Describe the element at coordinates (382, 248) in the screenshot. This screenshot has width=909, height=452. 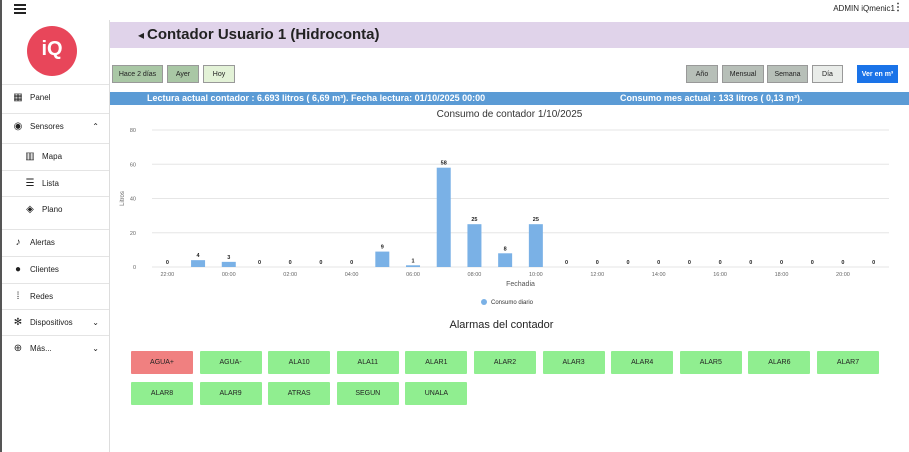
I see `bar-value-label: 9` at that location.